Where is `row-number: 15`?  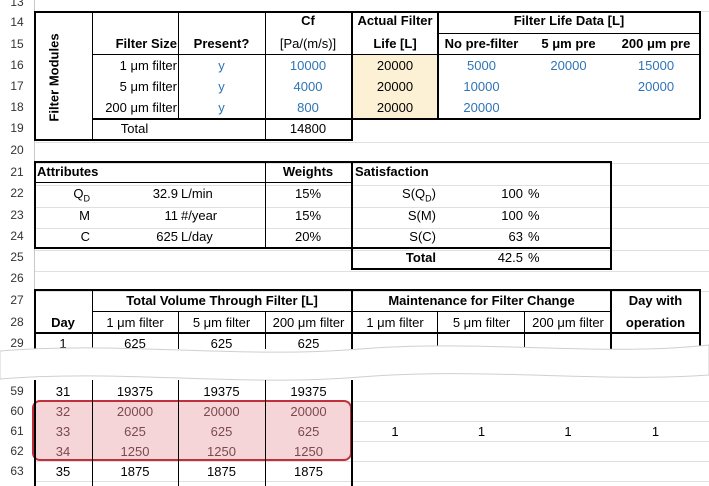 row-number: 15 is located at coordinates (17, 44).